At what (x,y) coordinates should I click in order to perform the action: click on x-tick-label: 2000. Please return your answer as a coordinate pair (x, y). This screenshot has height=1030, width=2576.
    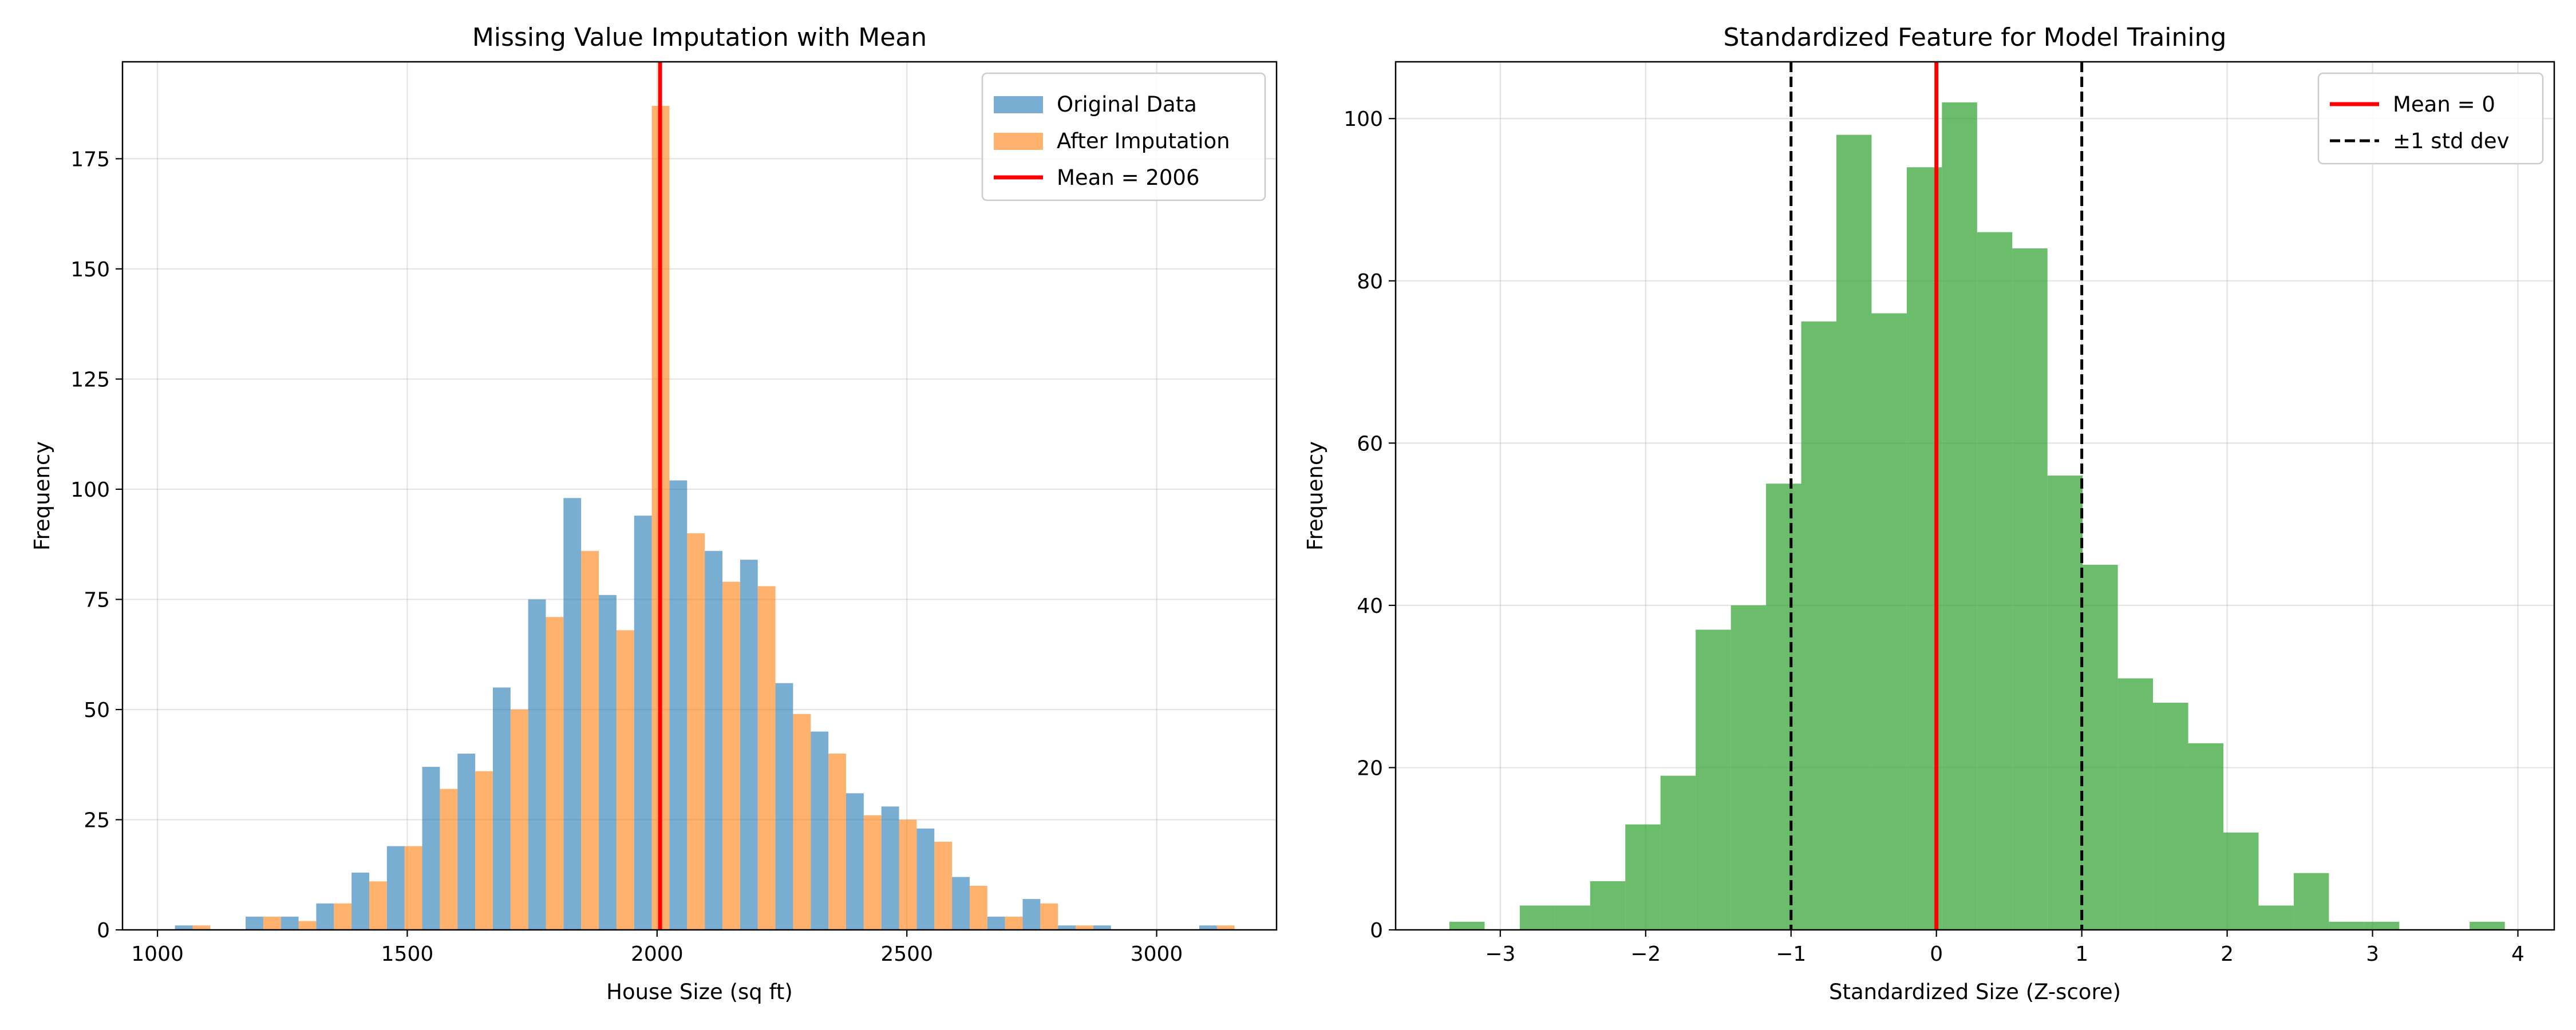
    Looking at the image, I should click on (657, 954).